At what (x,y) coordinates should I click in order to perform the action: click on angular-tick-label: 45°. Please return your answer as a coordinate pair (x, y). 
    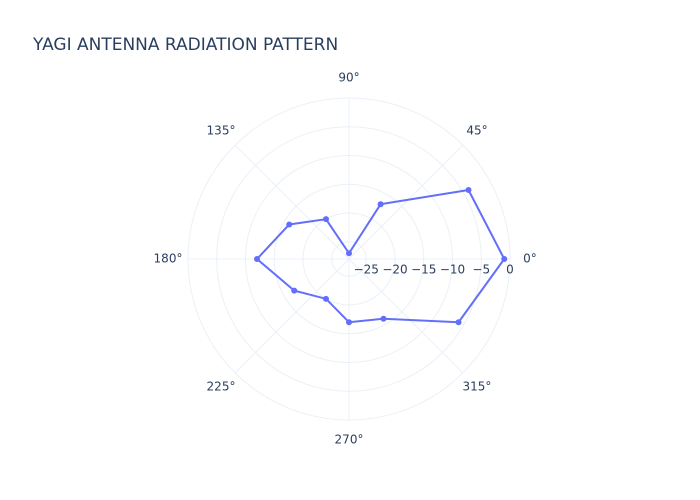
    Looking at the image, I should click on (476, 131).